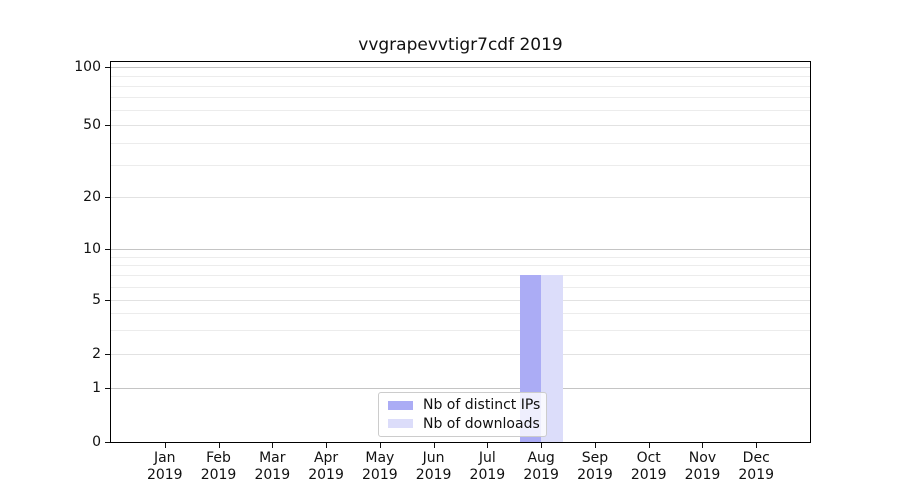 This screenshot has height=500, width=900. What do you see at coordinates (702, 466) in the screenshot?
I see `x-tick-label: Nov 2019` at bounding box center [702, 466].